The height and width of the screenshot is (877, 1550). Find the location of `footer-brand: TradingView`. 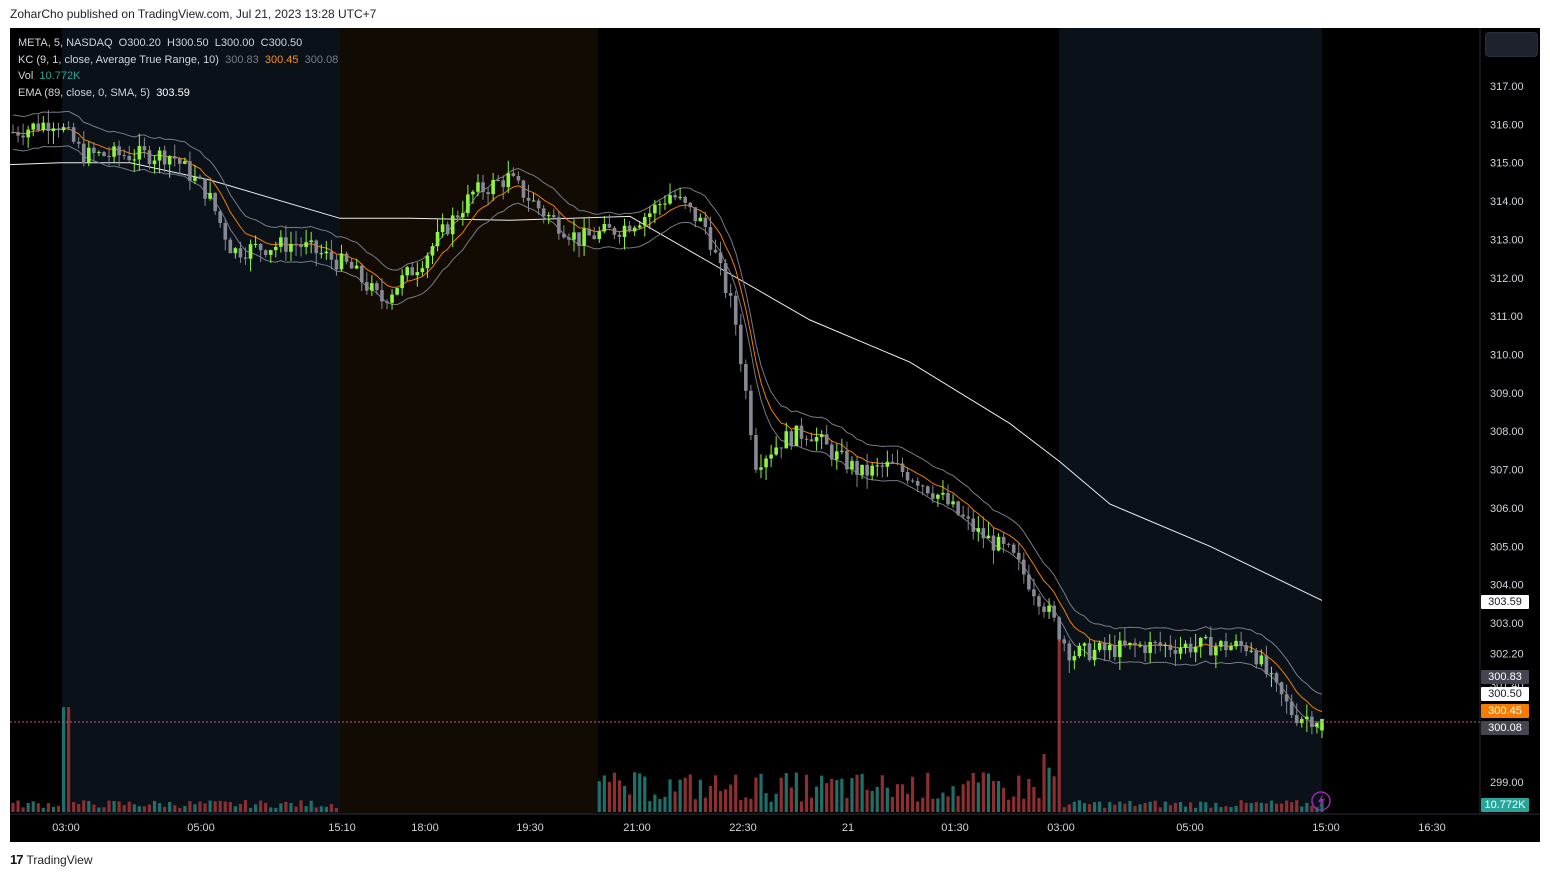

footer-brand: TradingView is located at coordinates (59, 859).